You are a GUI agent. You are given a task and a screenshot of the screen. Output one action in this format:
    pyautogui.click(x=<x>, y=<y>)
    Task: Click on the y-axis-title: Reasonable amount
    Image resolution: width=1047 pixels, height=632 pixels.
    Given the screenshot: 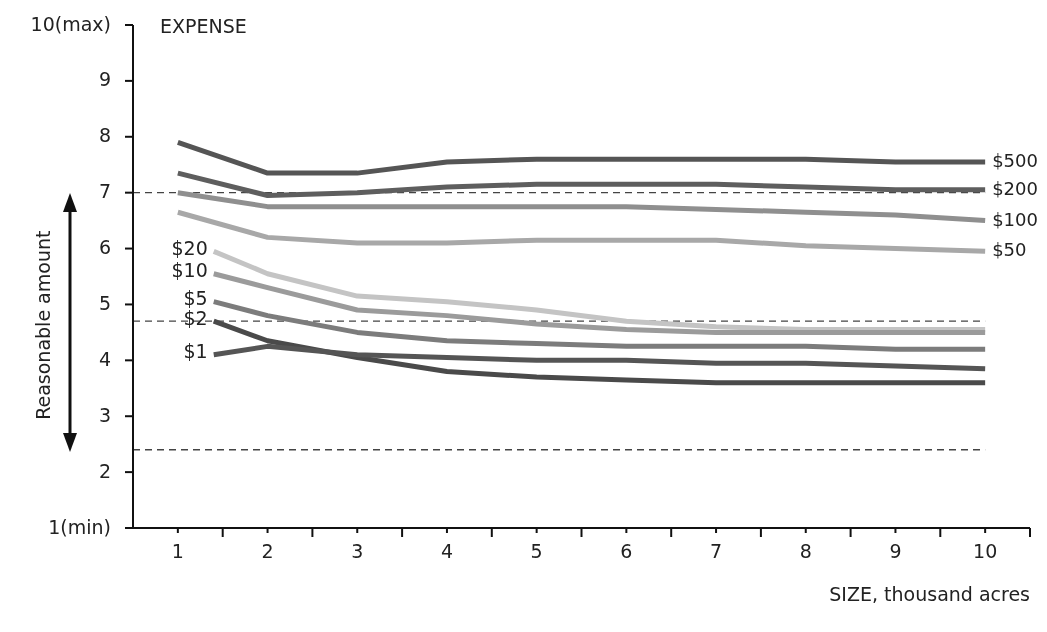 What is the action you would take?
    pyautogui.click(x=43, y=325)
    